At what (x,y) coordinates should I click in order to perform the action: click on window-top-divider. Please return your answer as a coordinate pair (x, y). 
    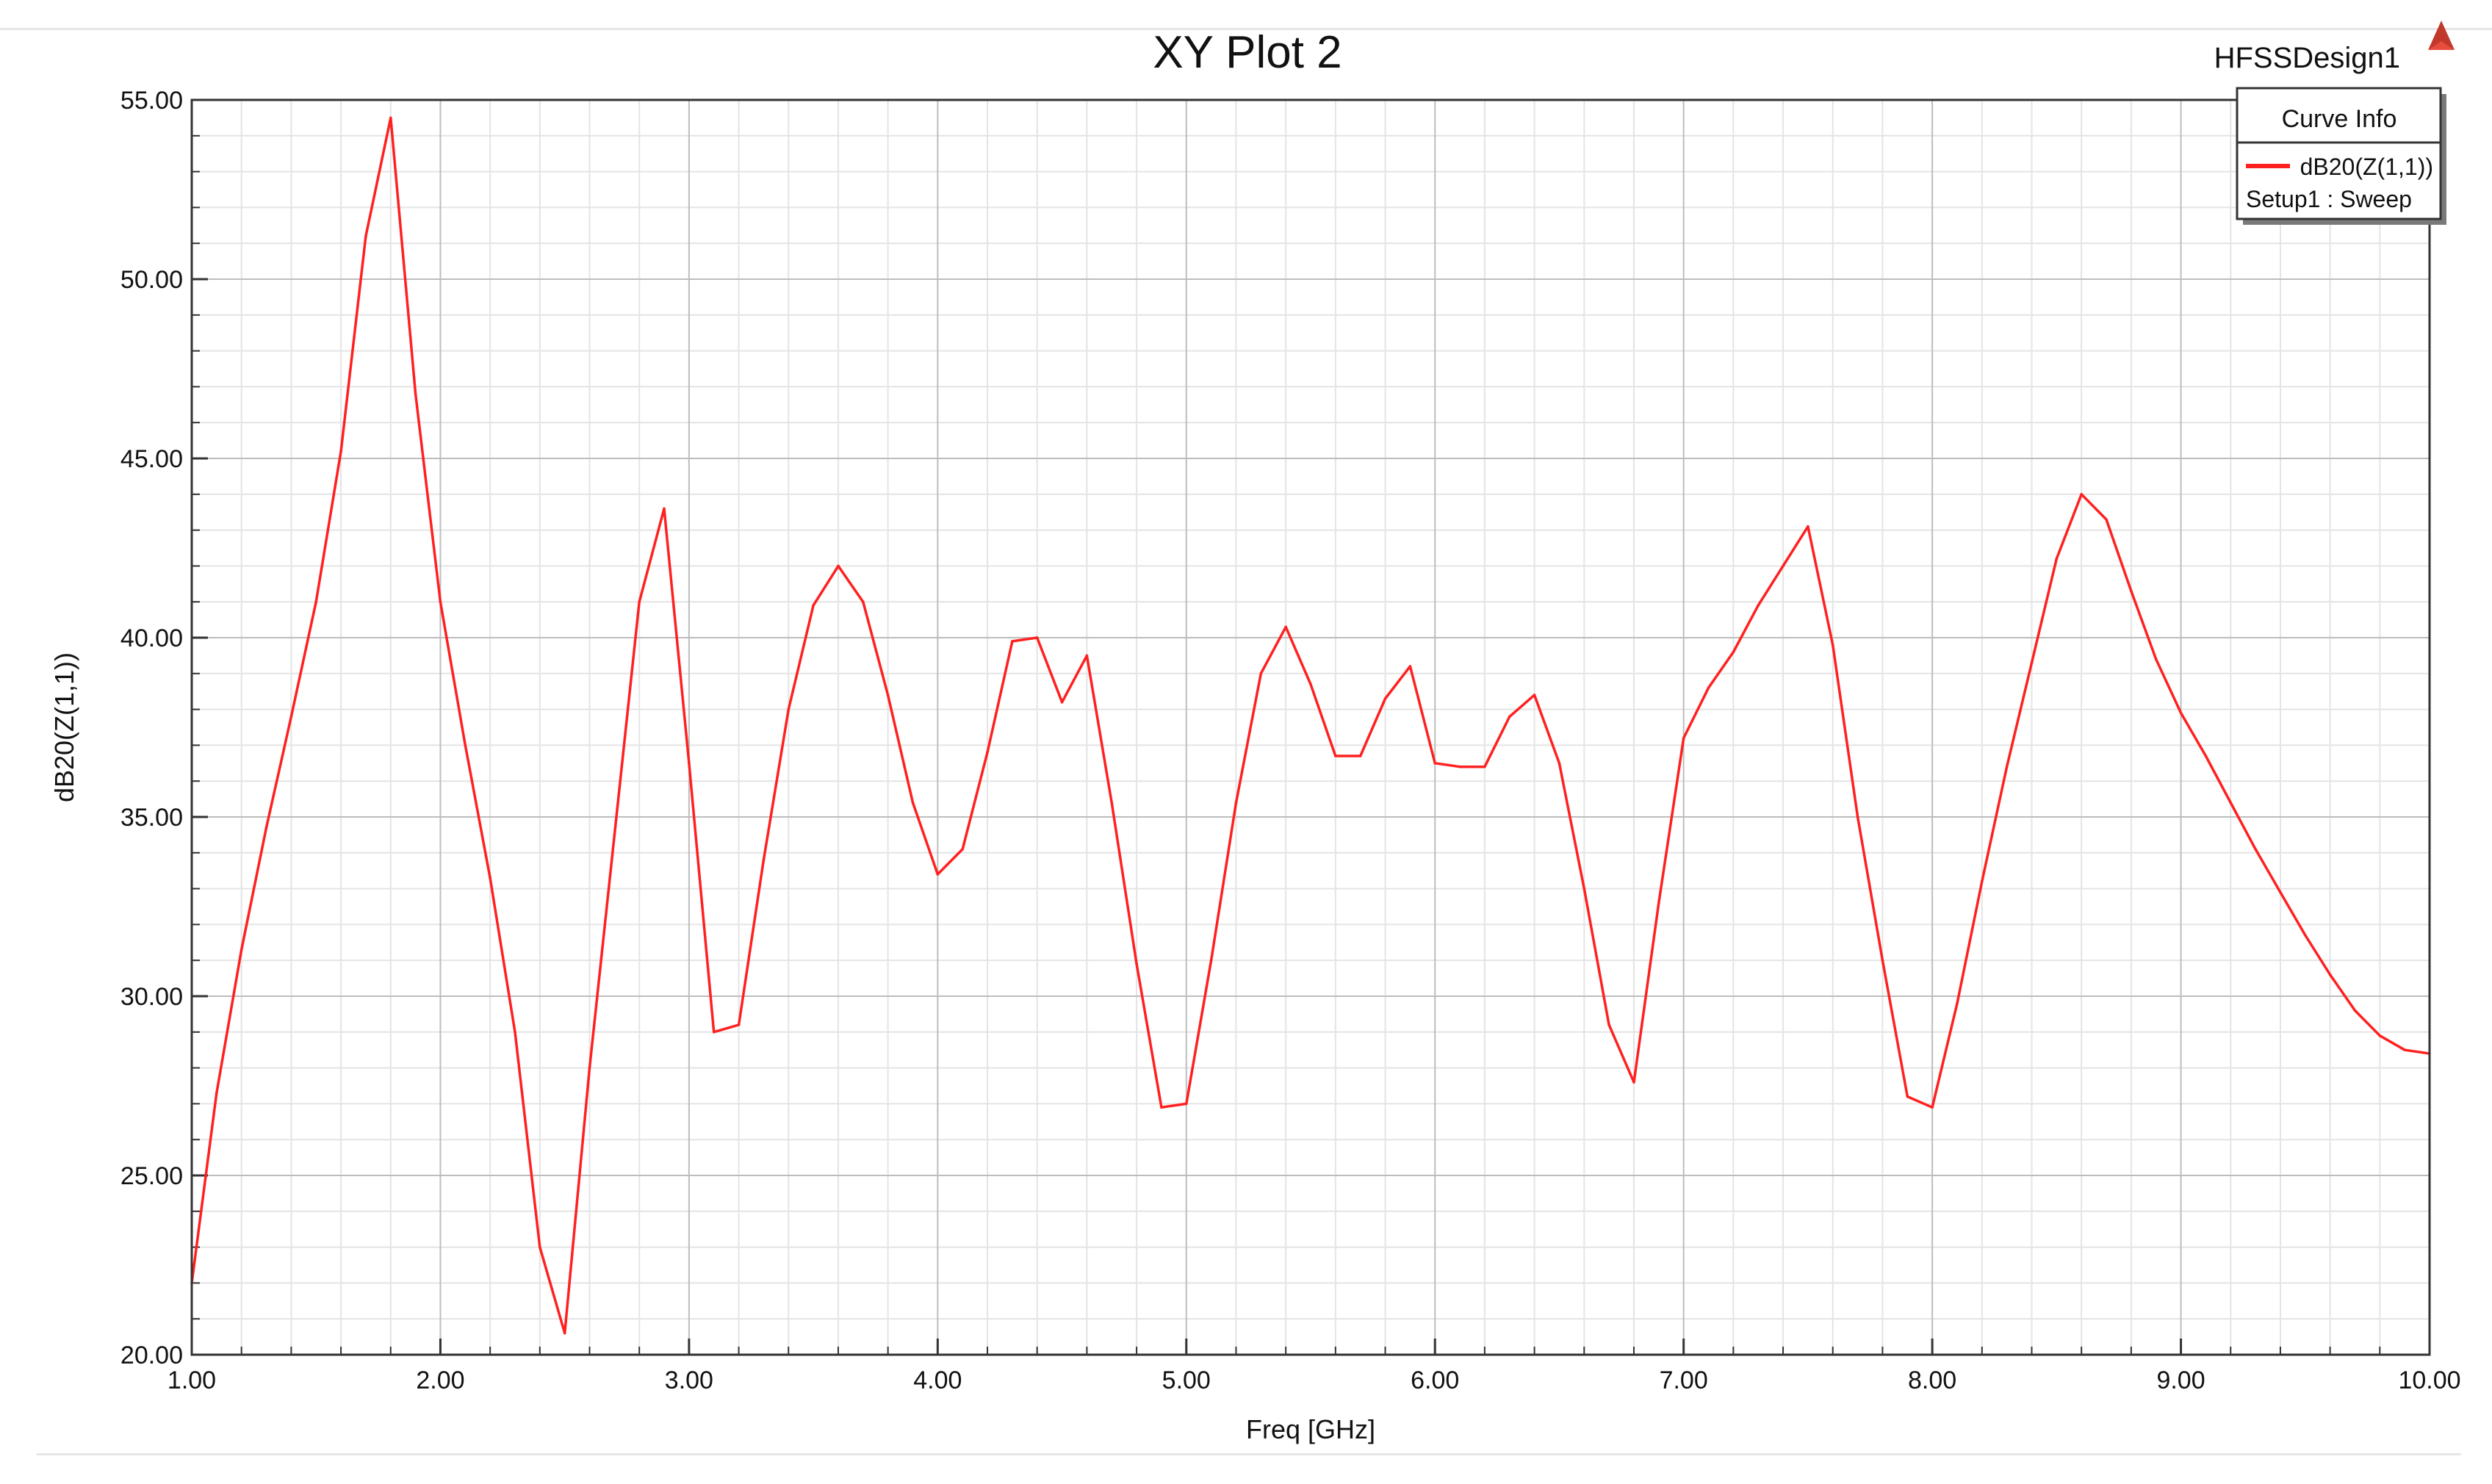
    Looking at the image, I should click on (1246, 29).